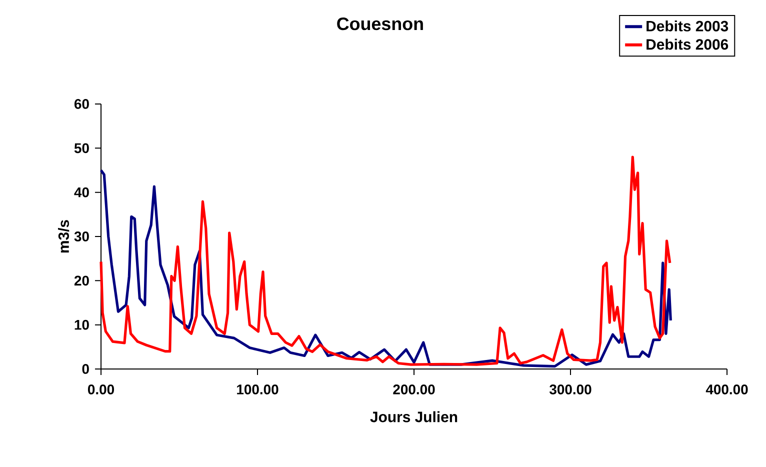 This screenshot has height=467, width=766. I want to click on y-tick-label: 20, so click(81, 281).